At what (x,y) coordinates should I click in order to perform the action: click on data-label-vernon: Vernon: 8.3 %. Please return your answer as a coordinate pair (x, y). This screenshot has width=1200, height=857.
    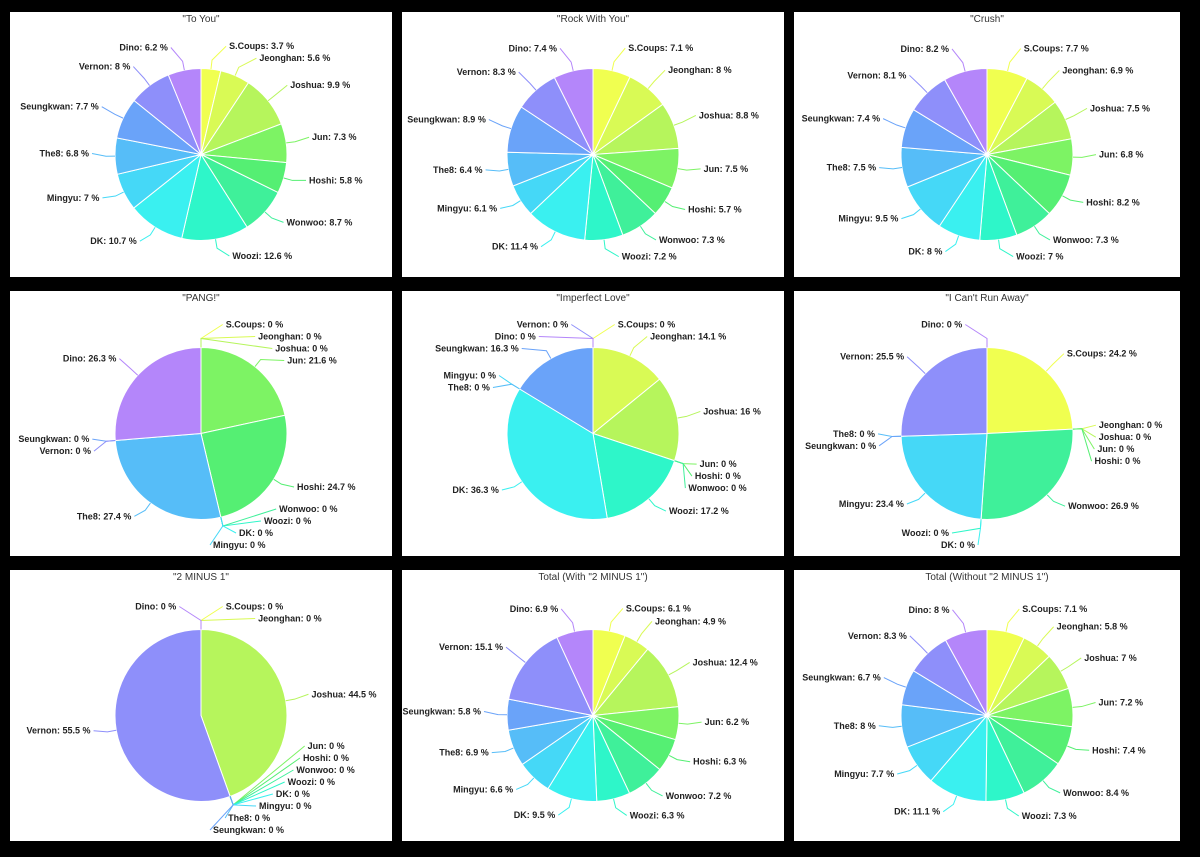
    Looking at the image, I should click on (877, 636).